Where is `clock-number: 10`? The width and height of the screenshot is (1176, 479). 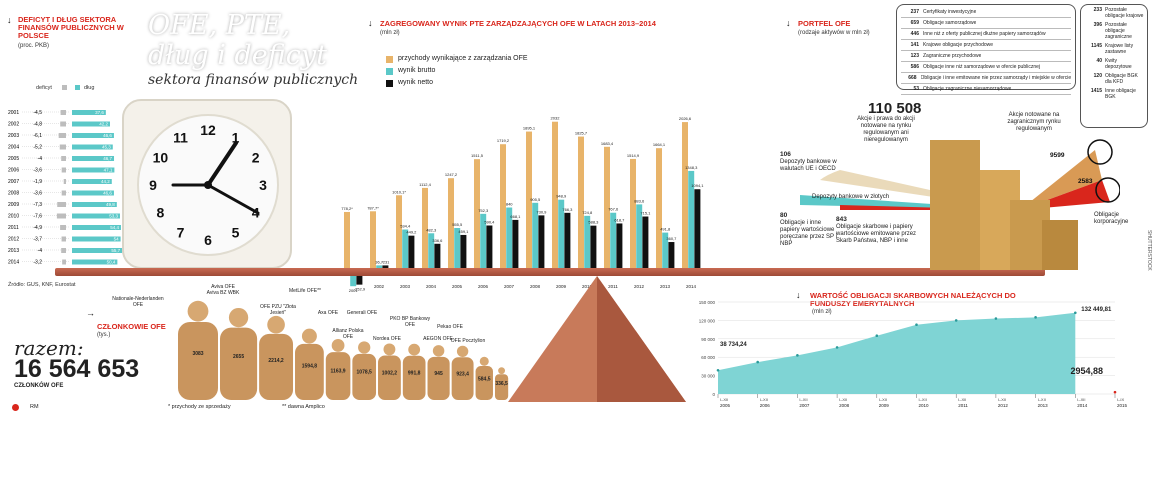 clock-number: 10 is located at coordinates (161, 158).